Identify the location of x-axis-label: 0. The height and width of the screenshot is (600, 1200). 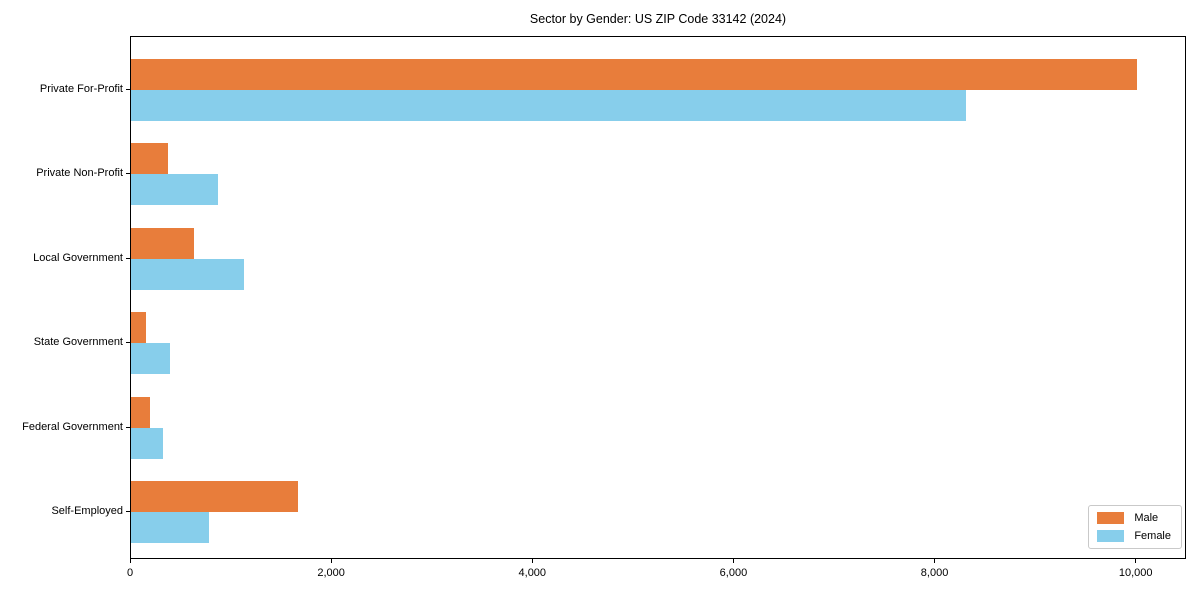
(130, 573).